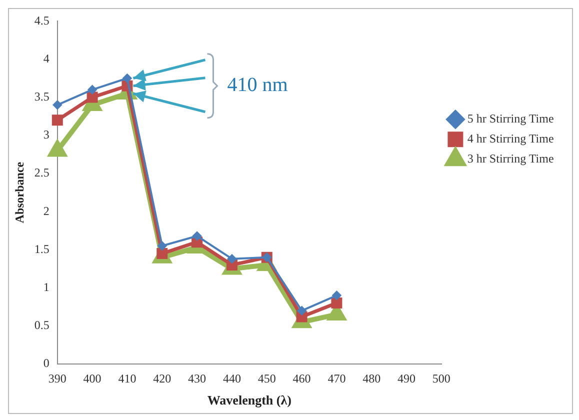 The image size is (579, 420). I want to click on annotation: 410 nm, so click(257, 85).